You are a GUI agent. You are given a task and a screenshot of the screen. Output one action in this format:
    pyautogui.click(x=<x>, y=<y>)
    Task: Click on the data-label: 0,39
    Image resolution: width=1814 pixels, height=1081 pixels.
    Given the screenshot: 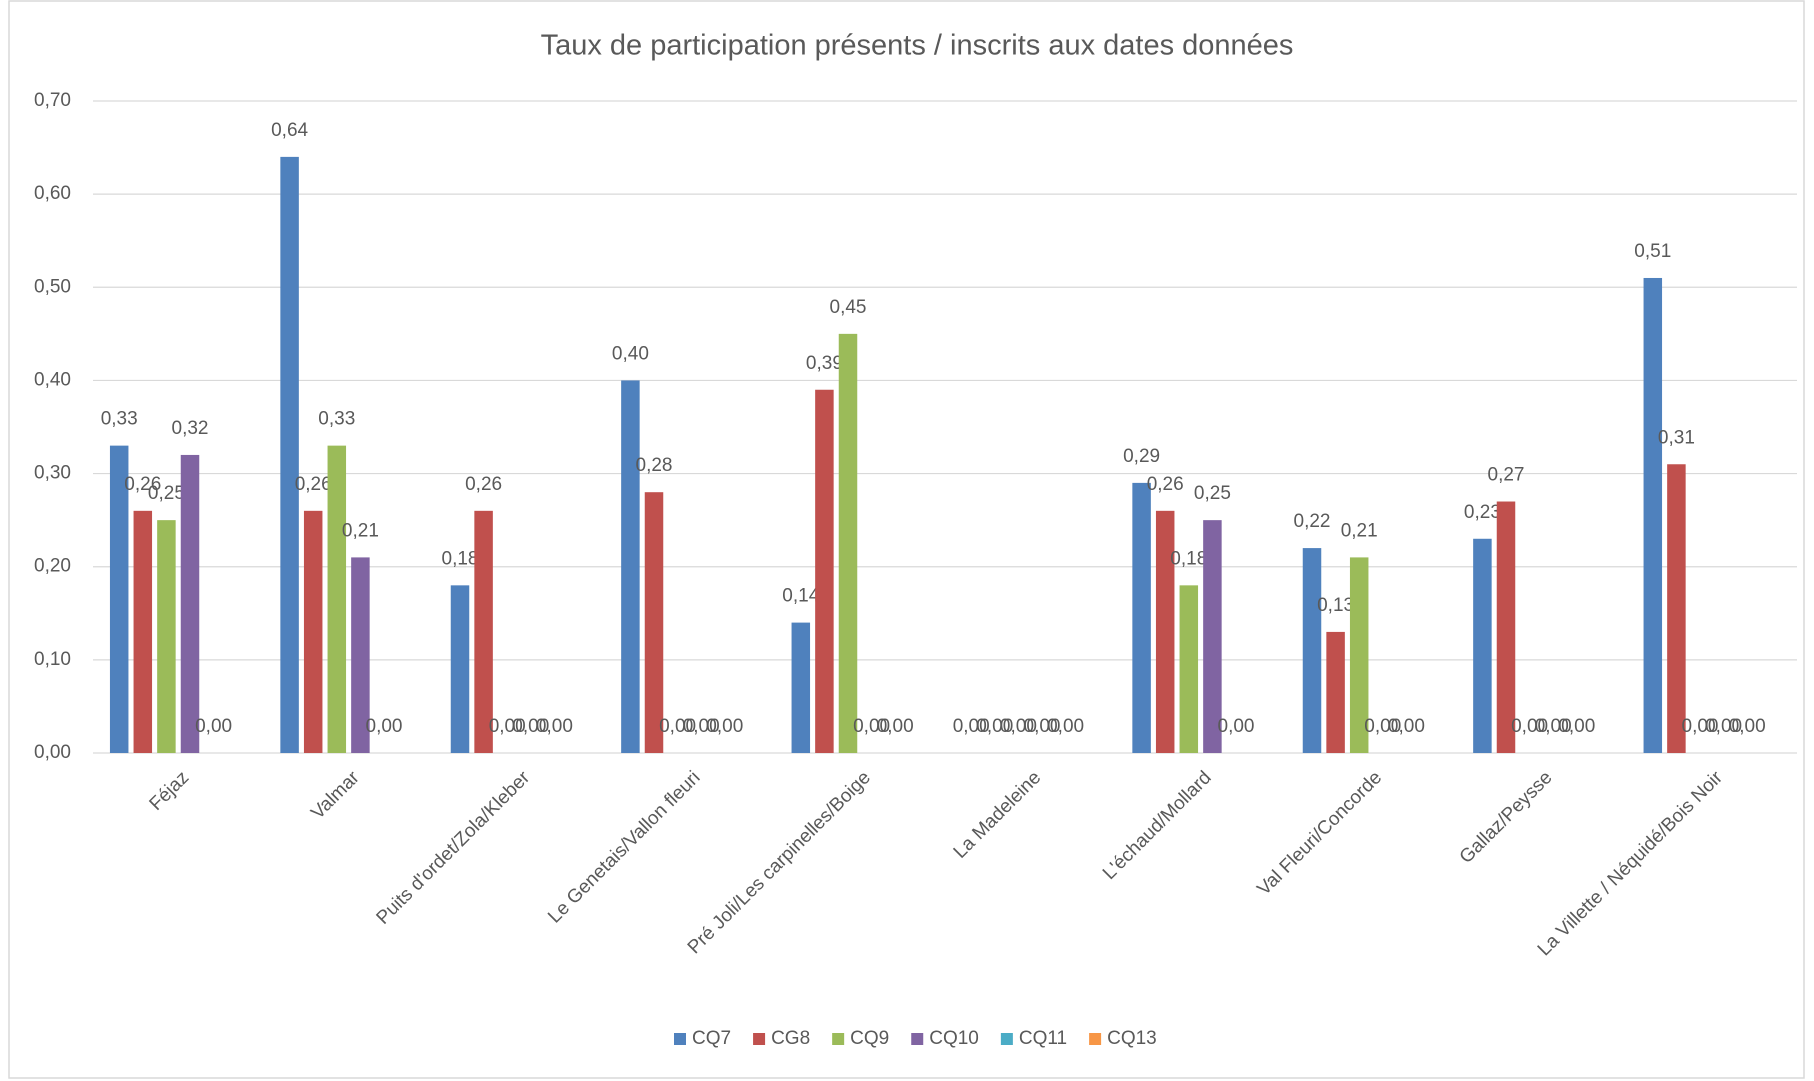 What is the action you would take?
    pyautogui.click(x=824, y=363)
    